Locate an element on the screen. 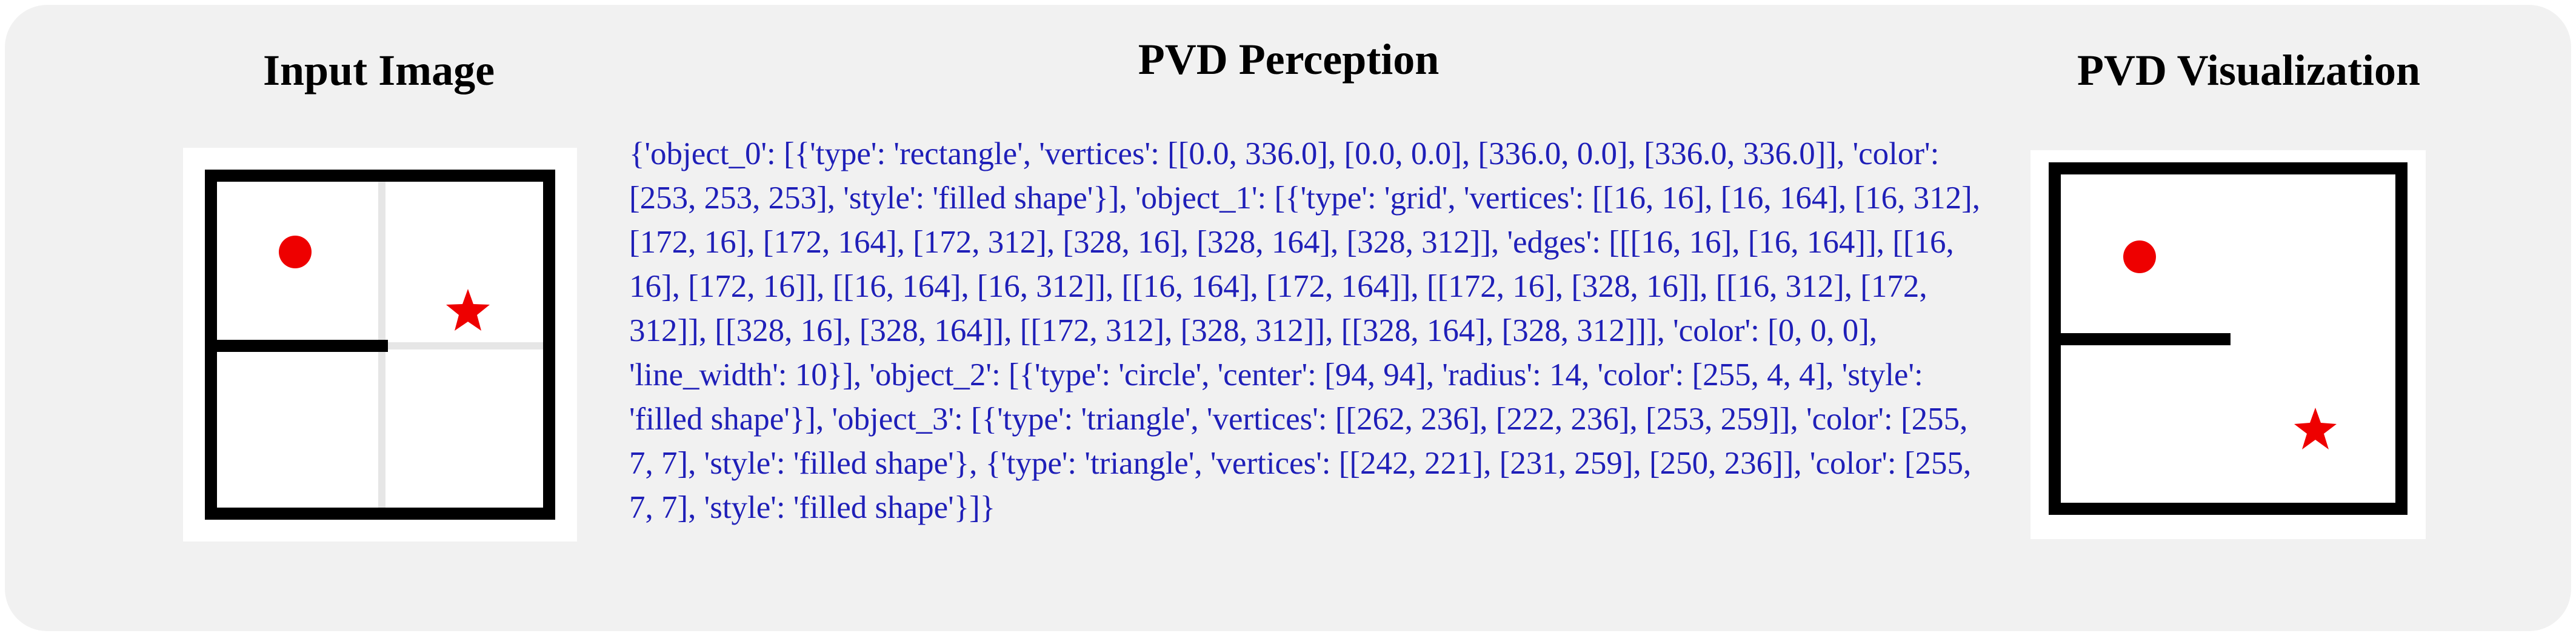 The width and height of the screenshot is (2576, 636). pvd-visualization-image is located at coordinates (2228, 344).